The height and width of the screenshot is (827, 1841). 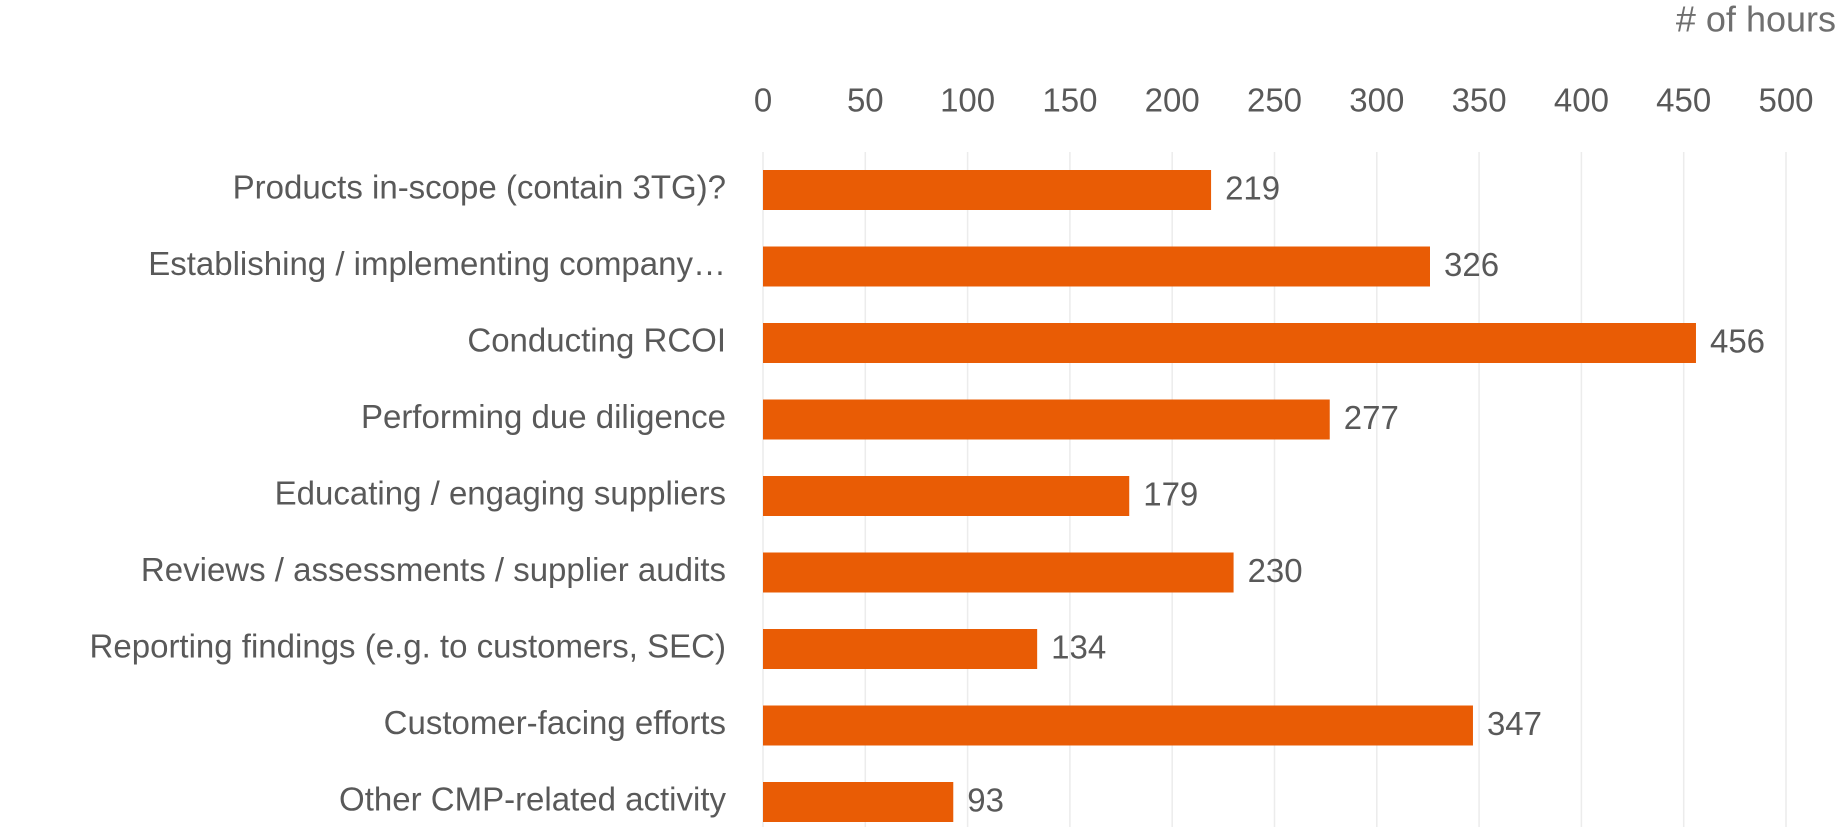 What do you see at coordinates (1479, 100) in the screenshot?
I see `x-tick-label: 350` at bounding box center [1479, 100].